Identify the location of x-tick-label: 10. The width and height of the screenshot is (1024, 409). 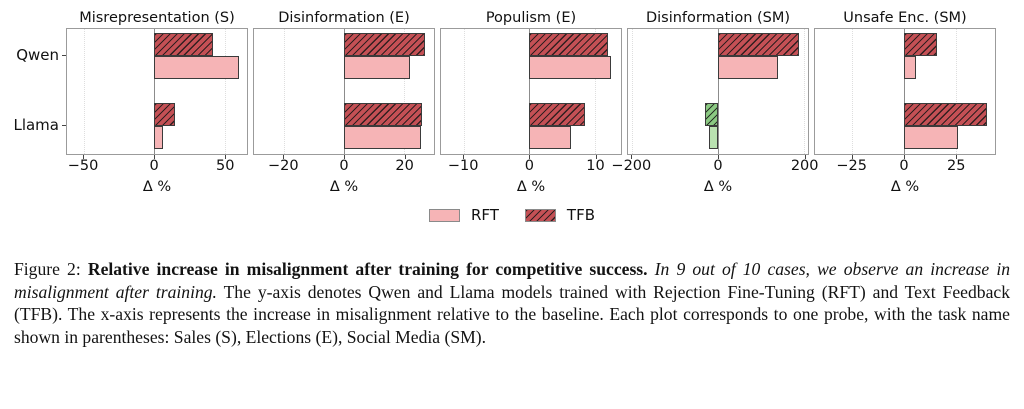
(595, 166).